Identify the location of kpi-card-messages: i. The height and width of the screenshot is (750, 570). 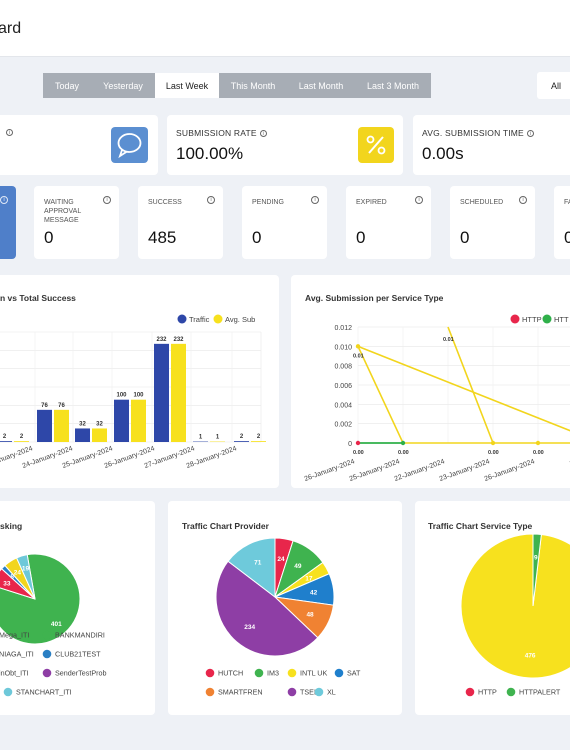
(79, 145).